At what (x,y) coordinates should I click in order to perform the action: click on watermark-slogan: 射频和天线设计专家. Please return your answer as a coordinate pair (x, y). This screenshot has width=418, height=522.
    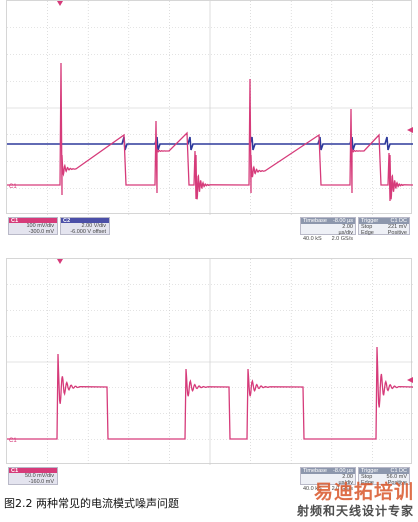
    Looking at the image, I should click on (355, 511).